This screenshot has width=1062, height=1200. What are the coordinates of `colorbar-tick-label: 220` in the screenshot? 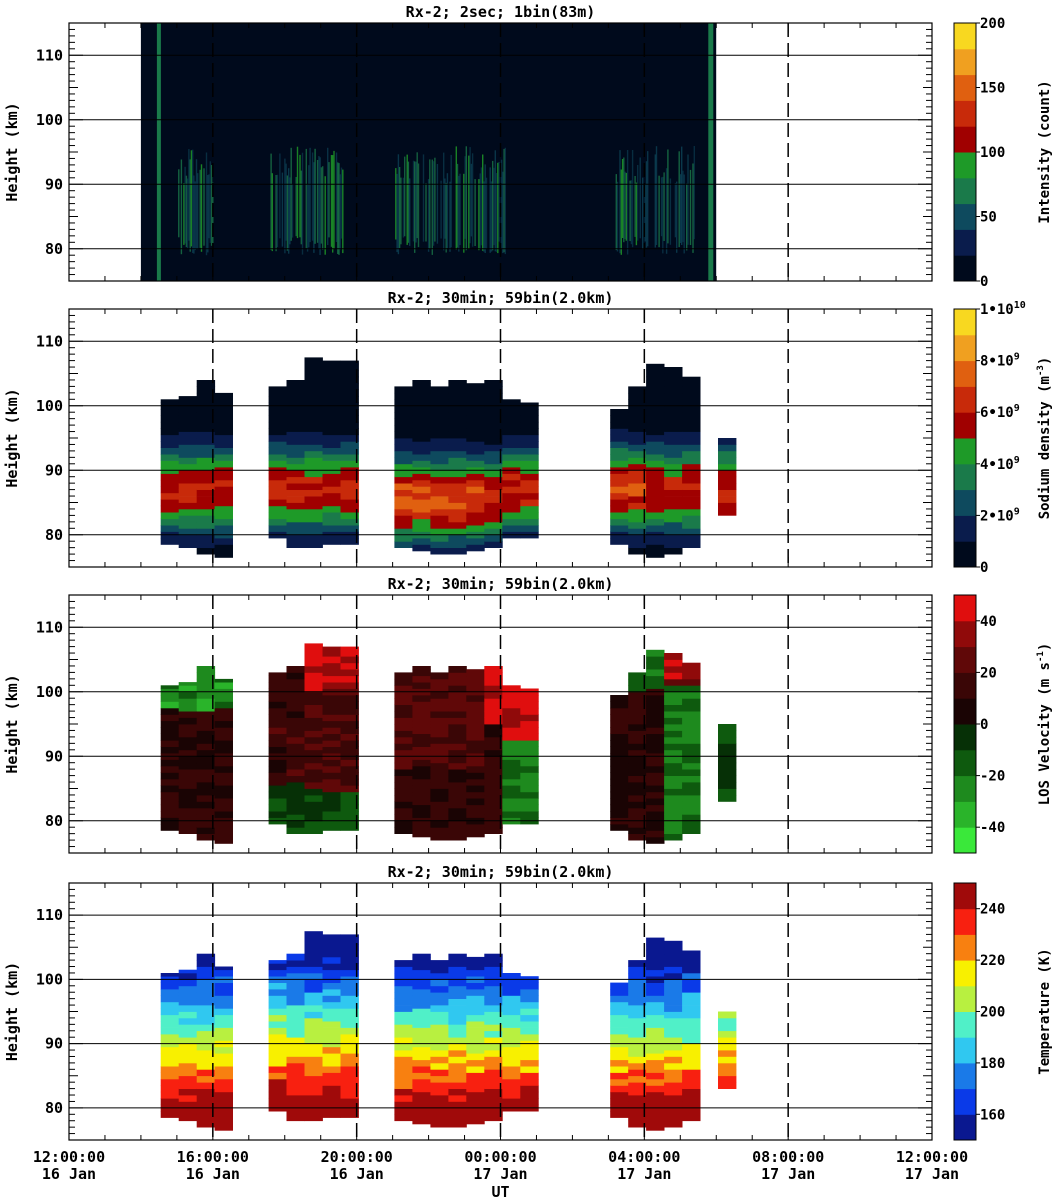 It's located at (992, 961).